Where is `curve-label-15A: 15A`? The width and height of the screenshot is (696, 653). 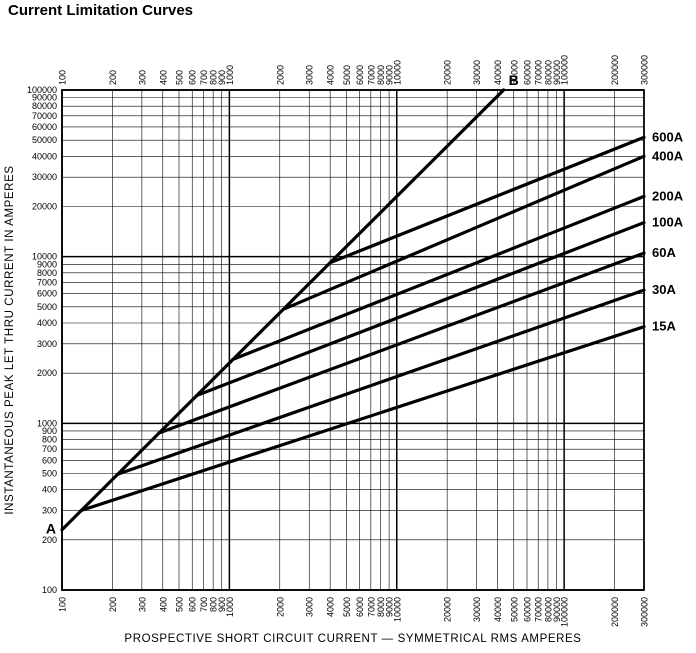
curve-label-15A: 15A is located at coordinates (664, 326).